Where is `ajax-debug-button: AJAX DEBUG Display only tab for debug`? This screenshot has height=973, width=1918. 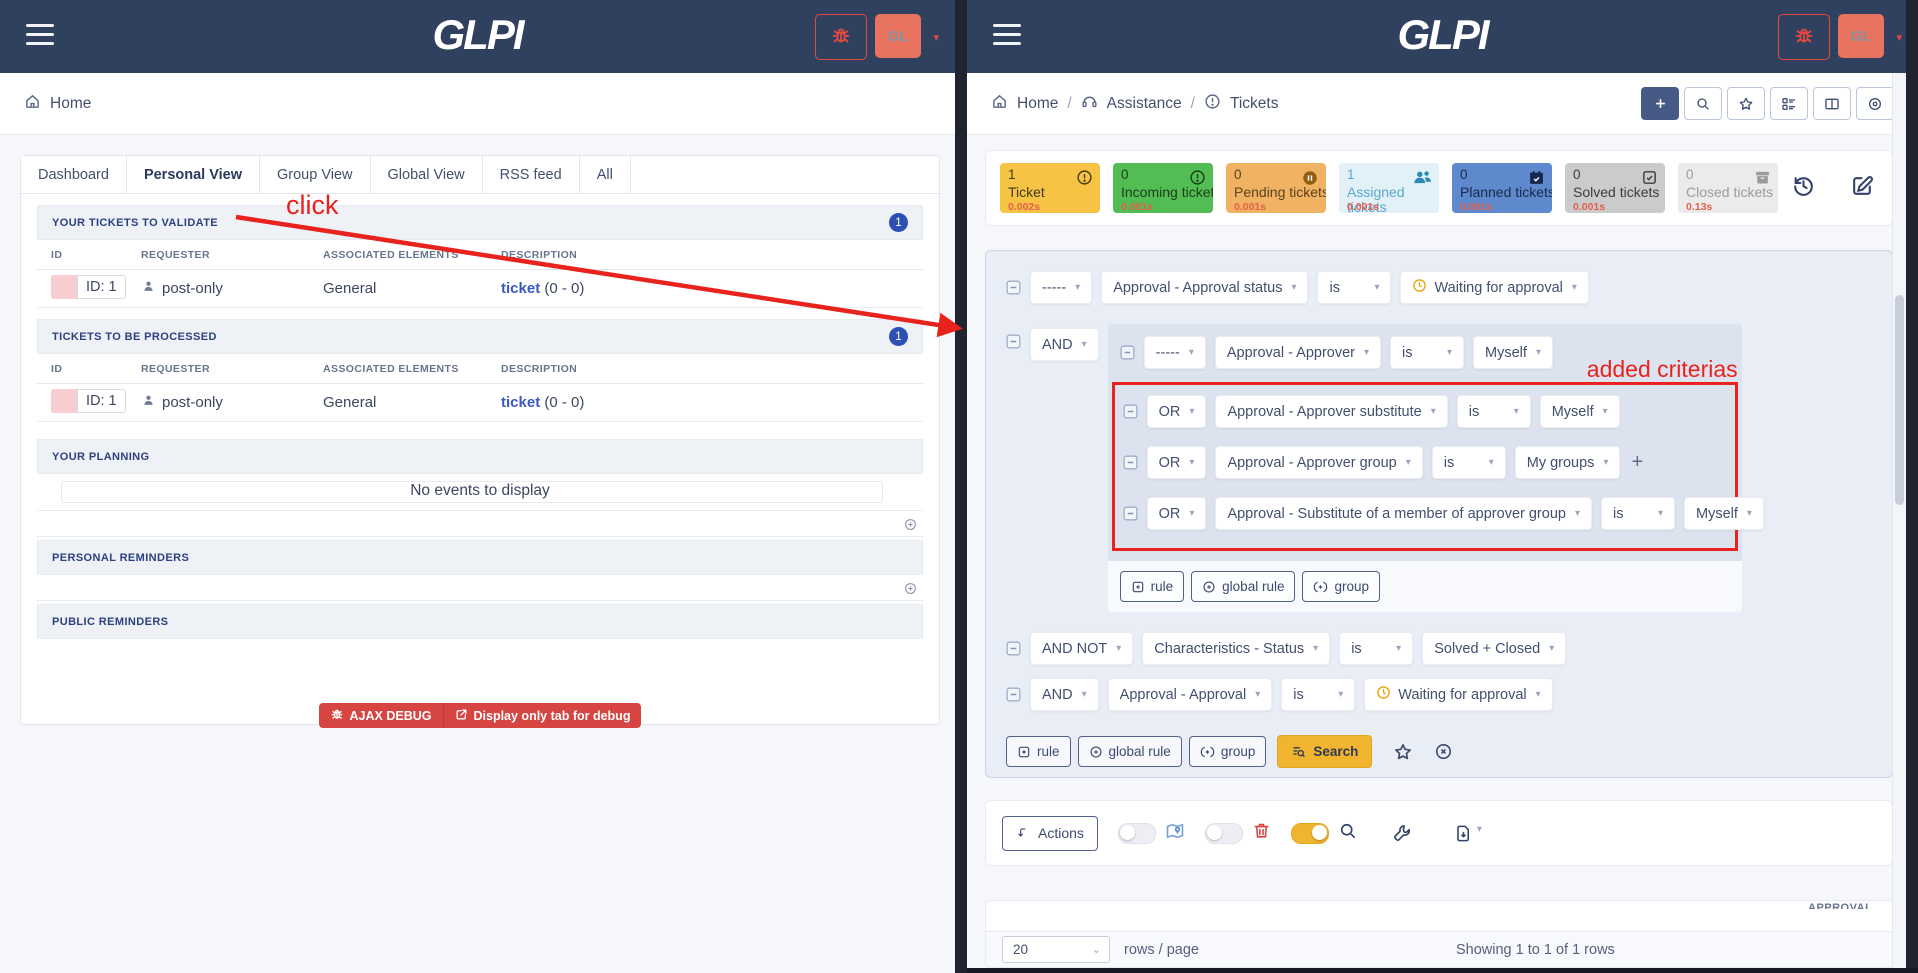
ajax-debug-button: AJAX DEBUG Display only tab for debug is located at coordinates (480, 715).